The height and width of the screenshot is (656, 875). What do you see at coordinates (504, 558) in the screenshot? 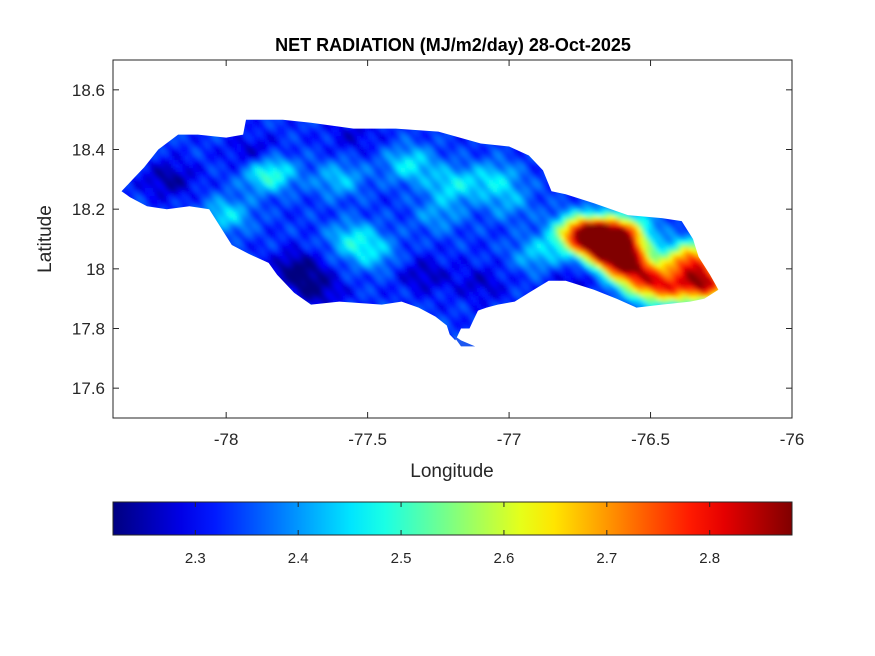
I see `colorbar-tick-label: 2.6` at bounding box center [504, 558].